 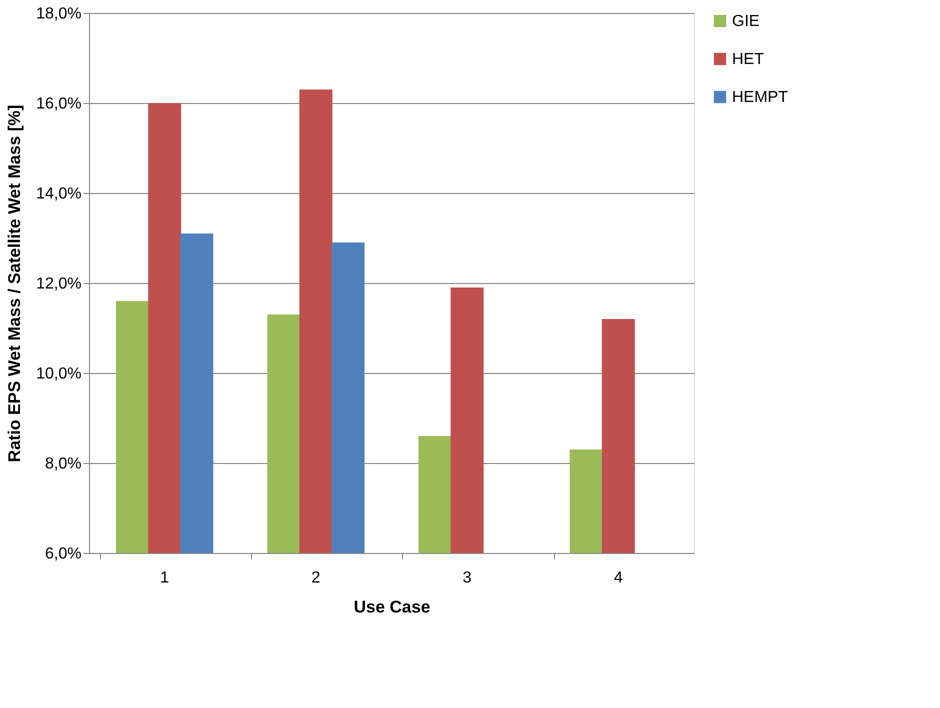 I want to click on y-tick-label: 8,0%, so click(x=63, y=464).